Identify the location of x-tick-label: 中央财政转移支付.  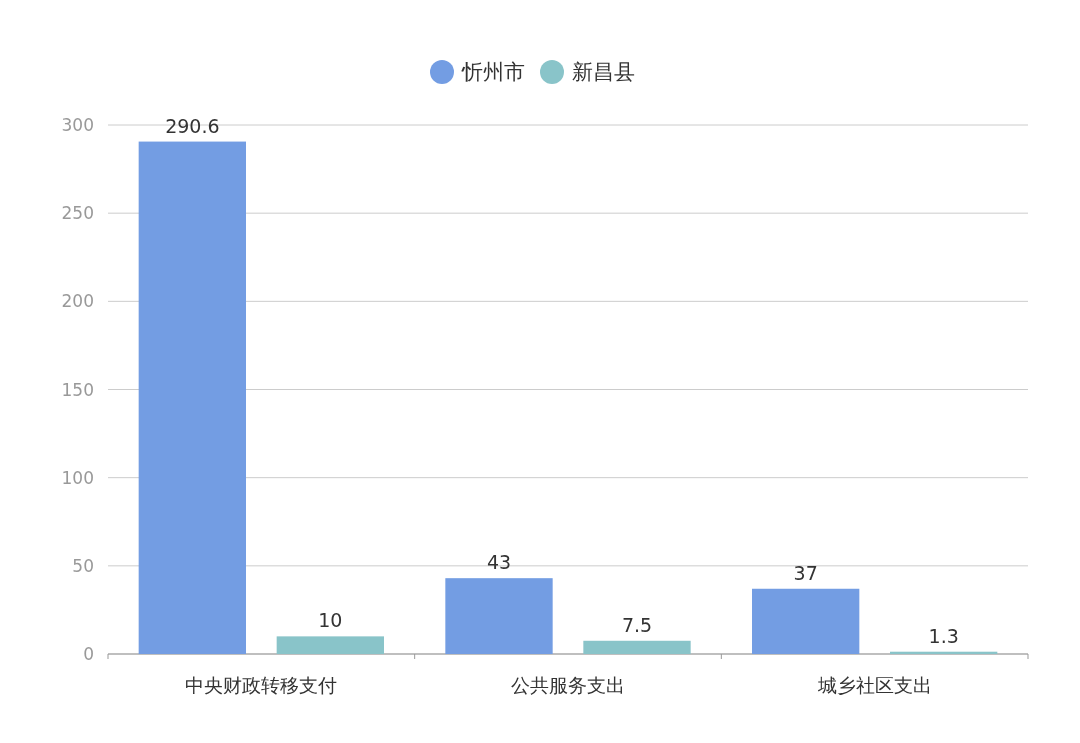
(261, 685).